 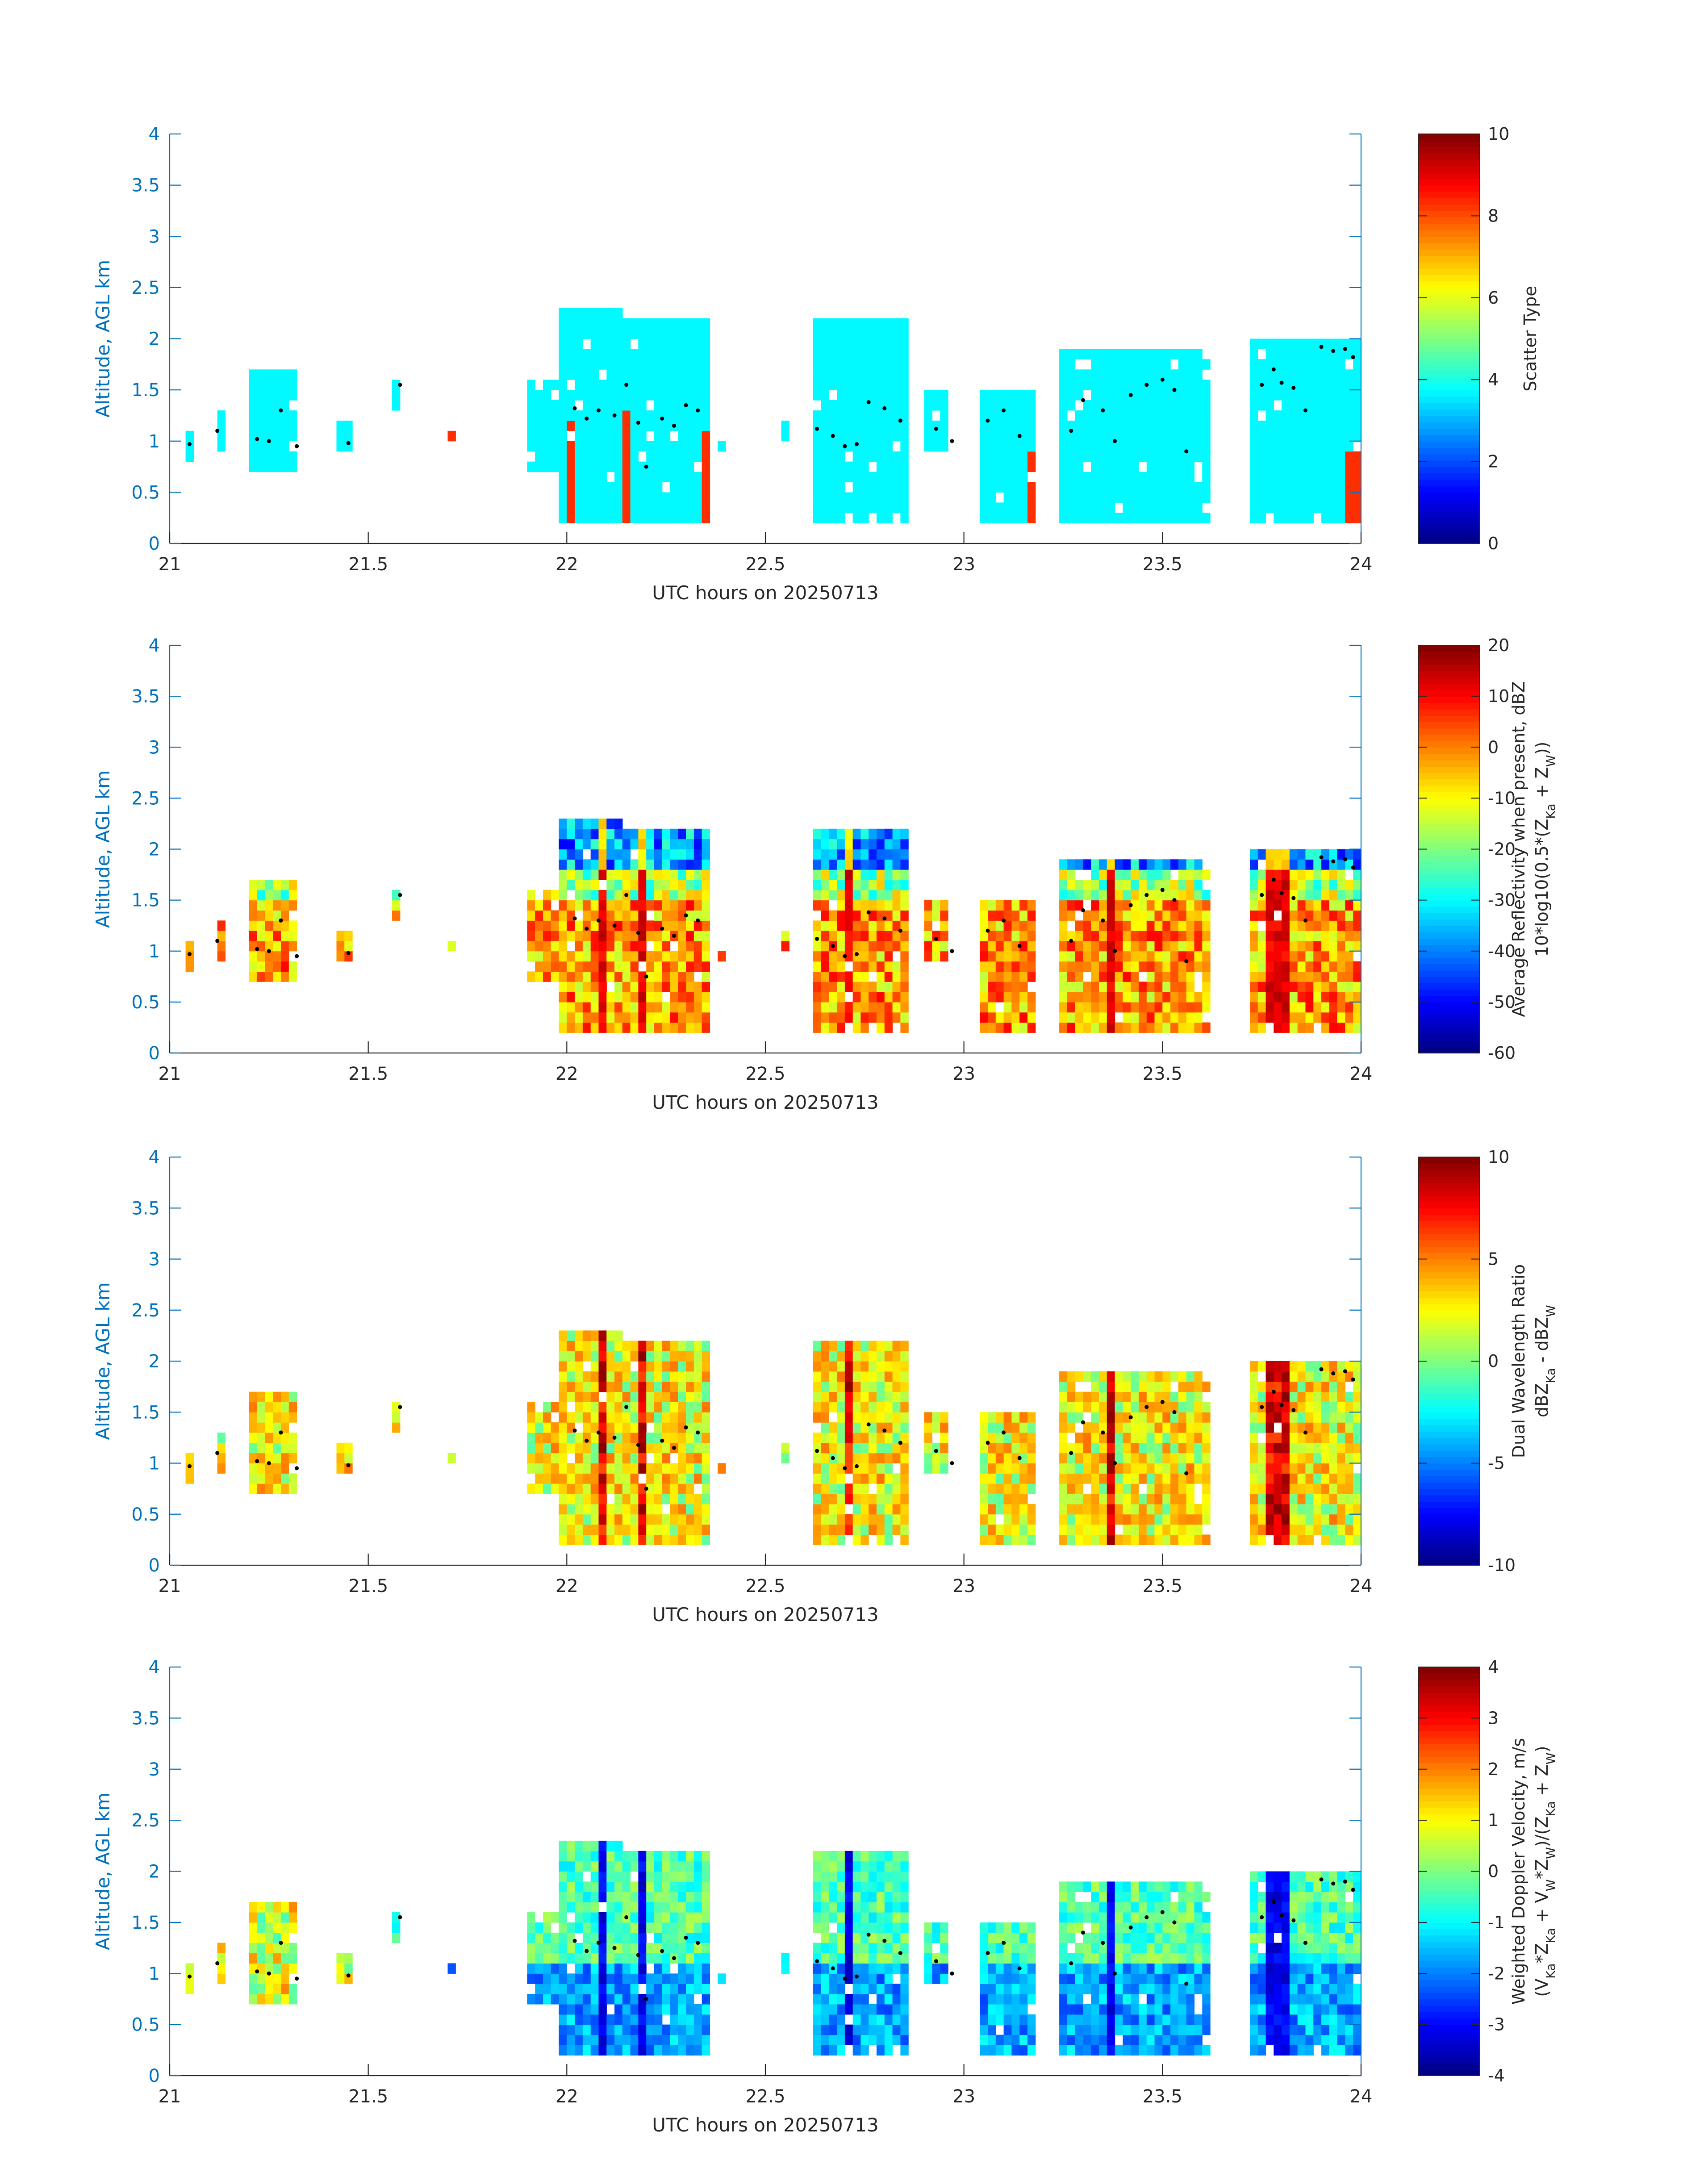 I want to click on y-tick-label: 0, so click(x=154, y=1053).